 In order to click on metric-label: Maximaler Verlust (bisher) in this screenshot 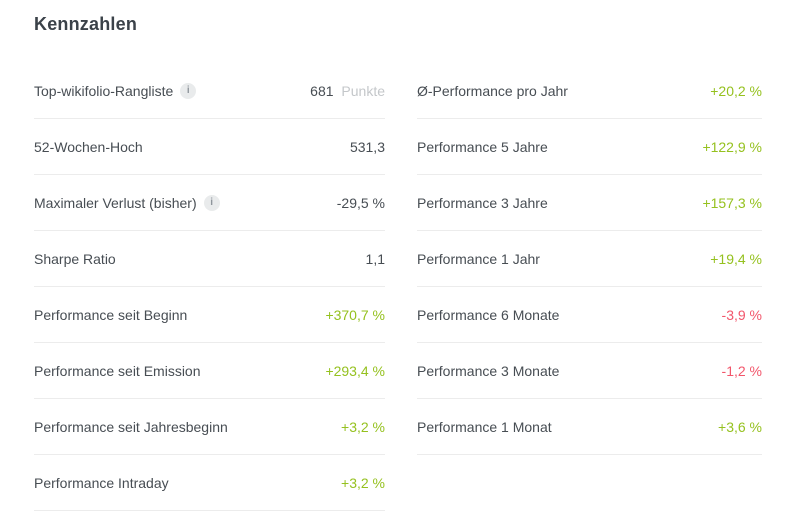, I will do `click(115, 202)`.